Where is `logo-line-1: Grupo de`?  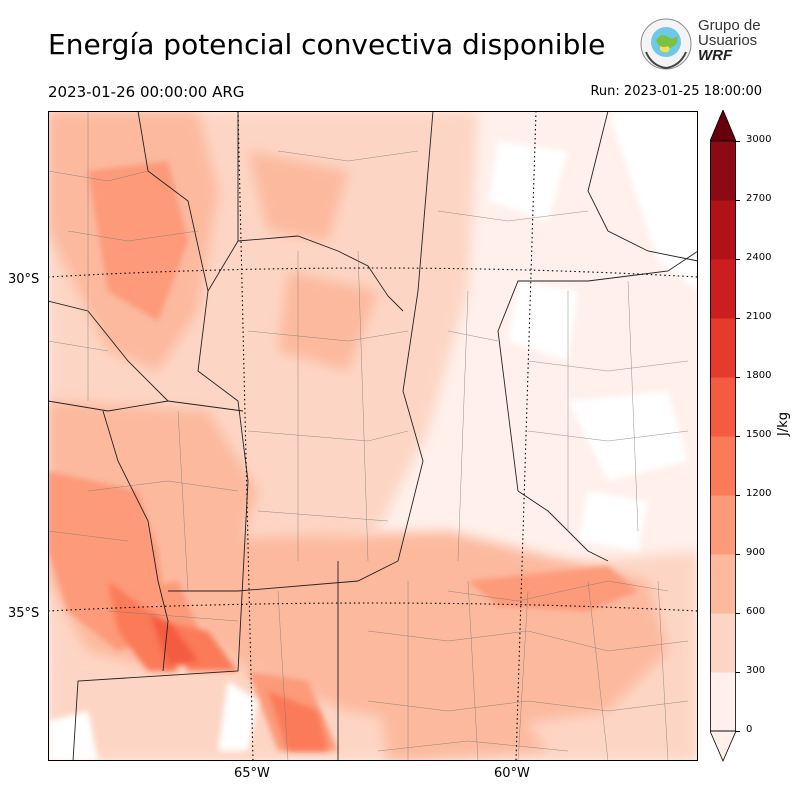
logo-line-1: Grupo de is located at coordinates (729, 25).